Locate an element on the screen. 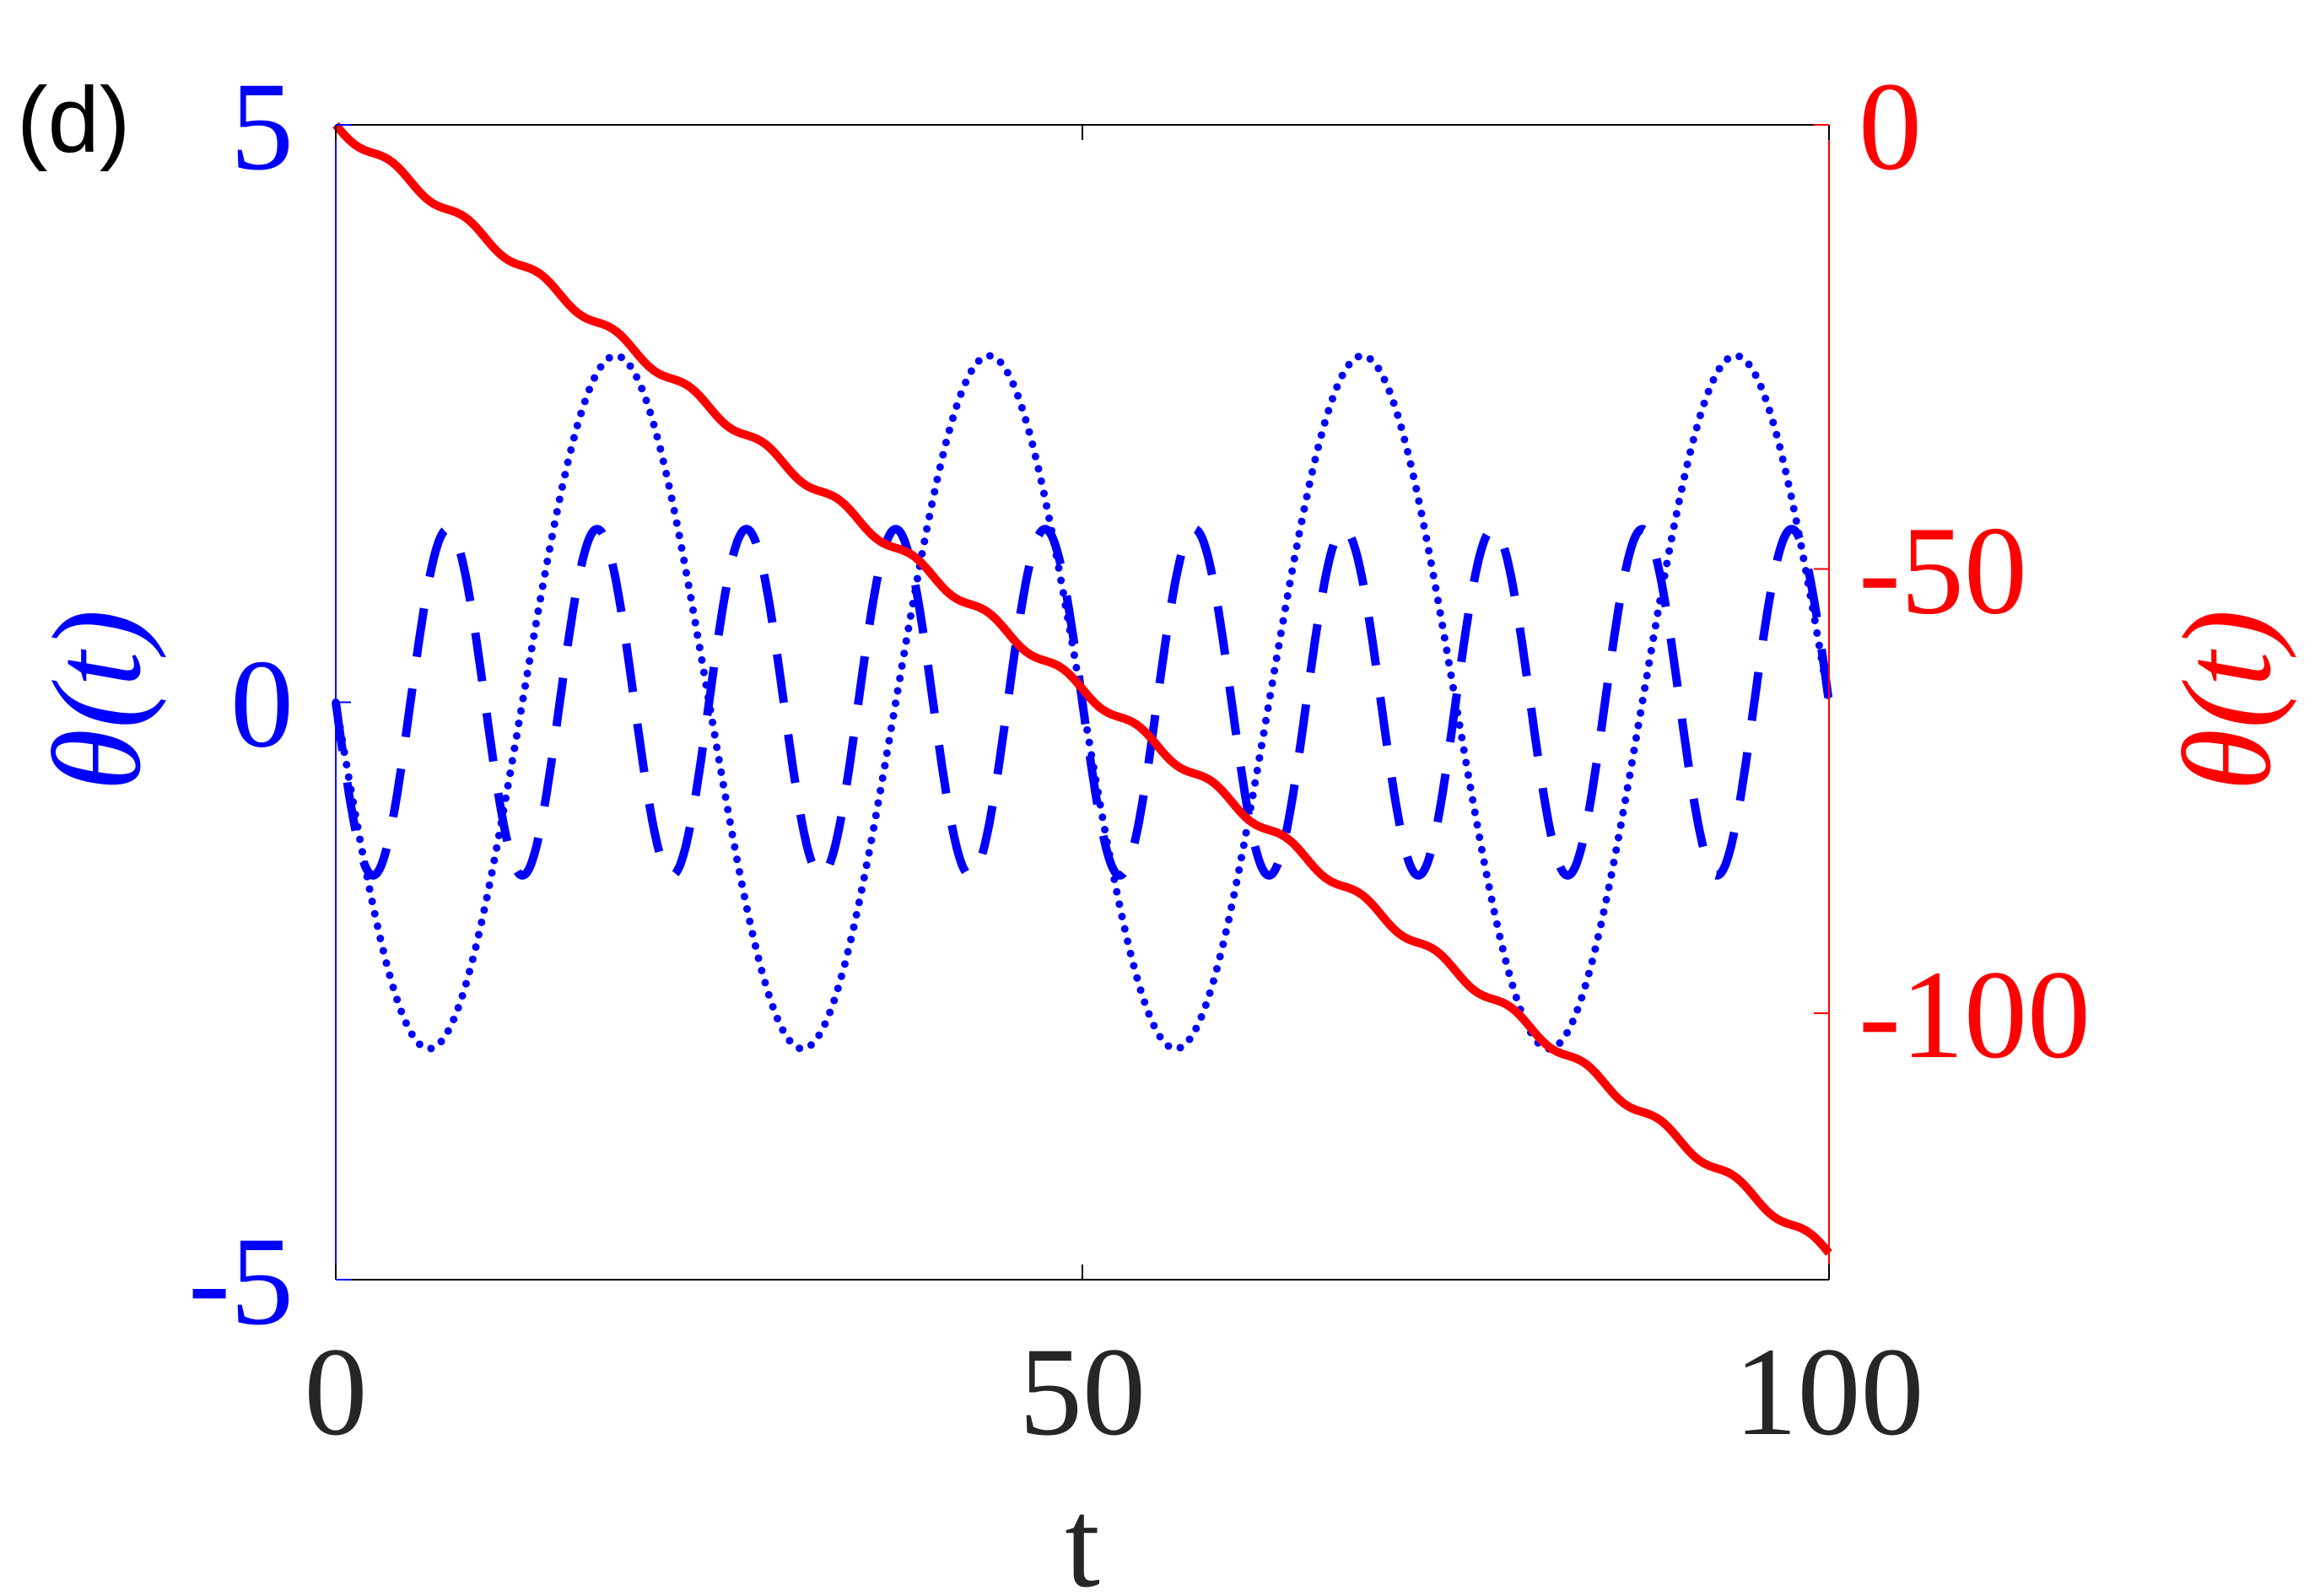 This screenshot has height=1596, width=2320. x-tick-label: 0 is located at coordinates (336, 1392).